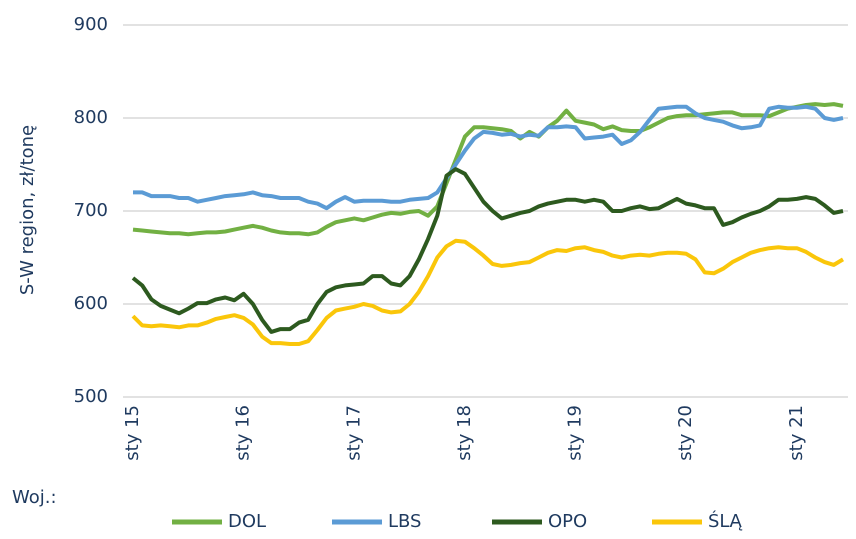 This screenshot has width=856, height=539. Describe the element at coordinates (796, 433) in the screenshot. I see `x-tick-label: sty 21` at that location.